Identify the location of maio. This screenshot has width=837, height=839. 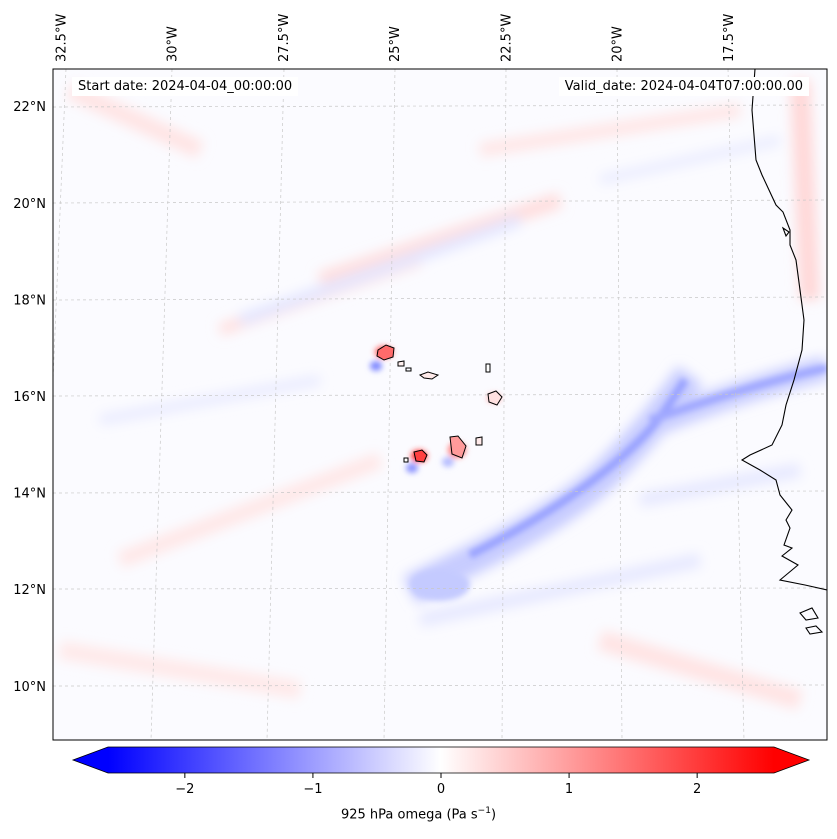
(479, 441).